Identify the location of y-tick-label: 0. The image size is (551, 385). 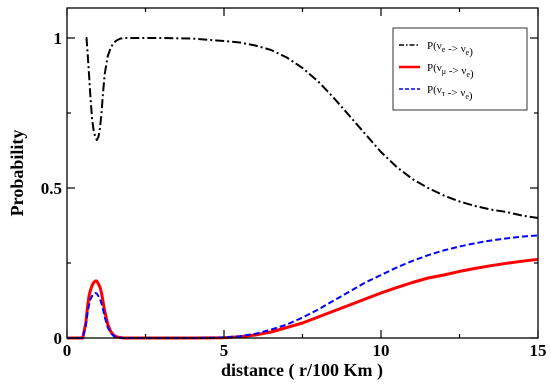
(58, 338).